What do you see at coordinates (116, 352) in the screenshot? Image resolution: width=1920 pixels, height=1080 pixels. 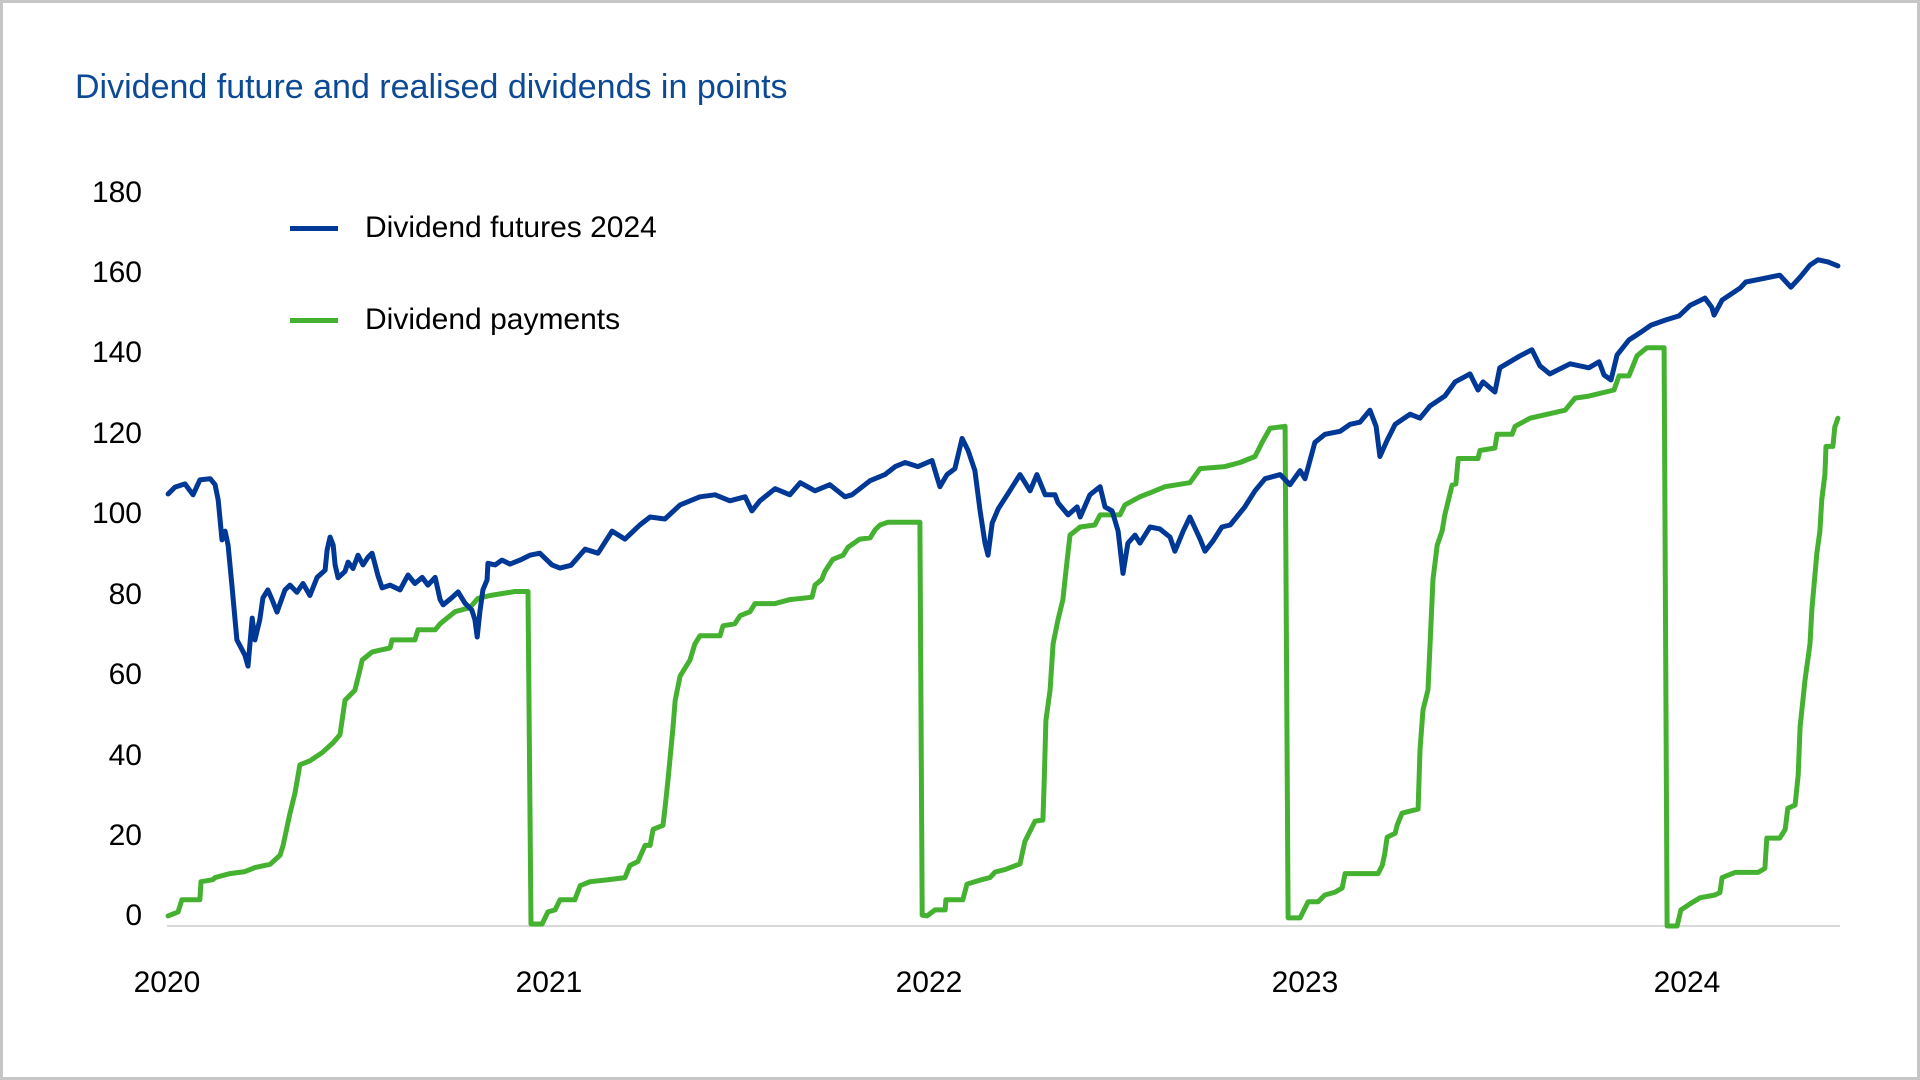 I see `y-tick-label: 140` at bounding box center [116, 352].